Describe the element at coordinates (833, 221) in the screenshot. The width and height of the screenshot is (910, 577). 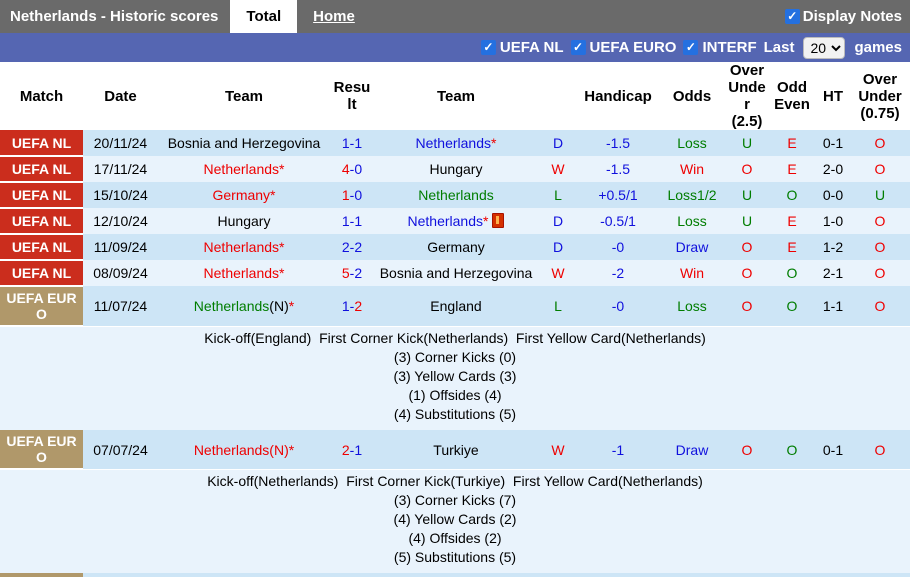
I see `half-time-score-cell: 1-0` at that location.